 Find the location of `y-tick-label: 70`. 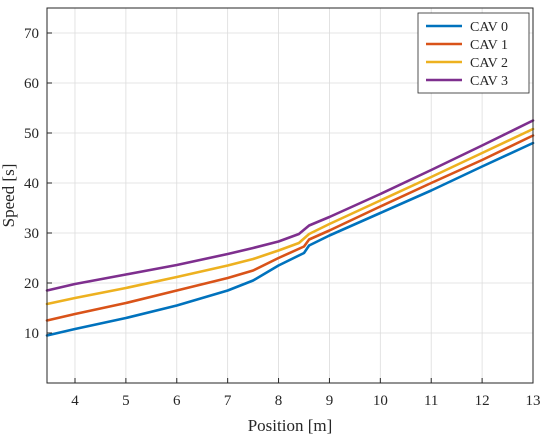

y-tick-label: 70 is located at coordinates (31, 34).